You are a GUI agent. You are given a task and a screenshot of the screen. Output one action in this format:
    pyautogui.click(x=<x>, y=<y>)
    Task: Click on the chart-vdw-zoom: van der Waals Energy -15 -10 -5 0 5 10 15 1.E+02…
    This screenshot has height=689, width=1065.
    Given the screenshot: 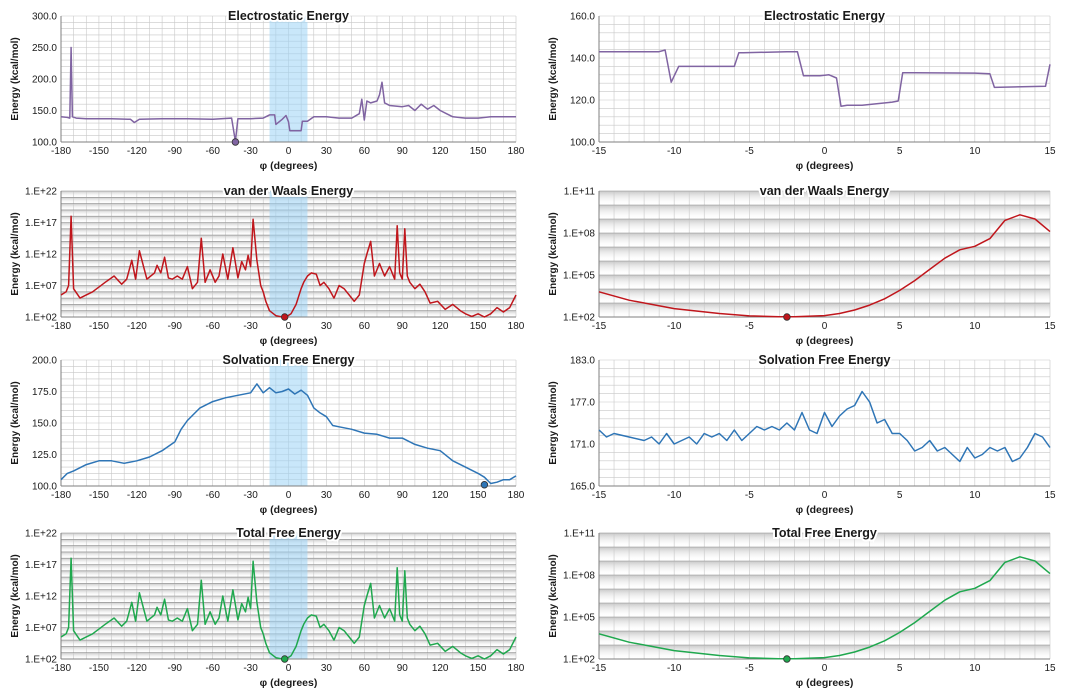 What is the action you would take?
    pyautogui.click(x=802, y=264)
    